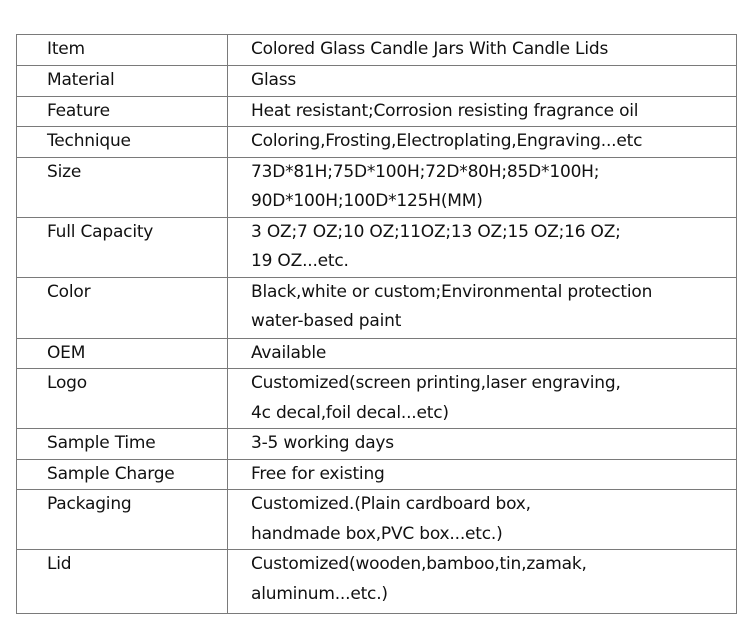 This screenshot has width=750, height=631. Describe the element at coordinates (122, 50) in the screenshot. I see `spec-label: Item` at that location.